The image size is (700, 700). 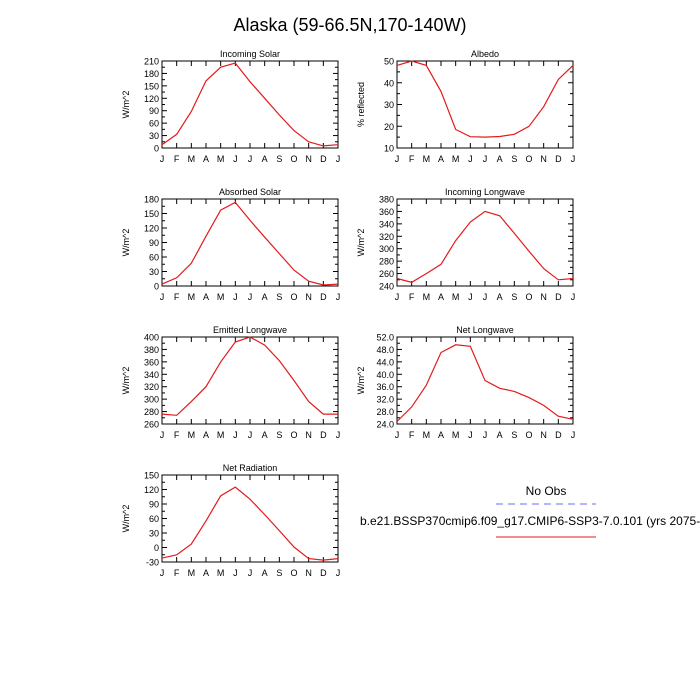 What do you see at coordinates (151, 476) in the screenshot?
I see `net-radiation-ytick-label: 150` at bounding box center [151, 476].